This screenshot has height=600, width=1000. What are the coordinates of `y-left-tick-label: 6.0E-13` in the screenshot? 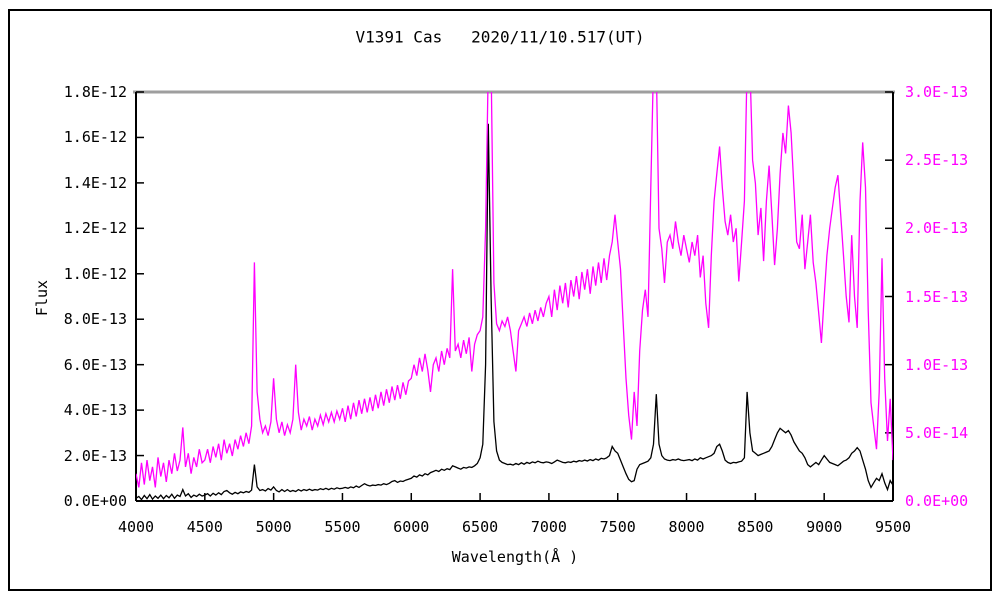 It's located at (95, 364).